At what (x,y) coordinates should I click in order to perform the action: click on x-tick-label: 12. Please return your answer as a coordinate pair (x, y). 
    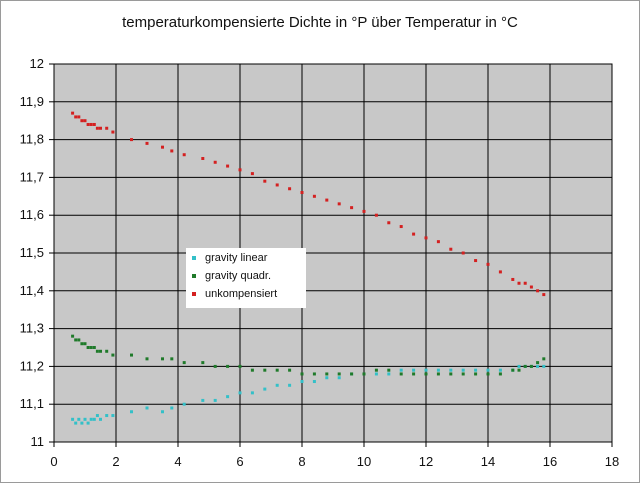
    Looking at the image, I should click on (426, 461).